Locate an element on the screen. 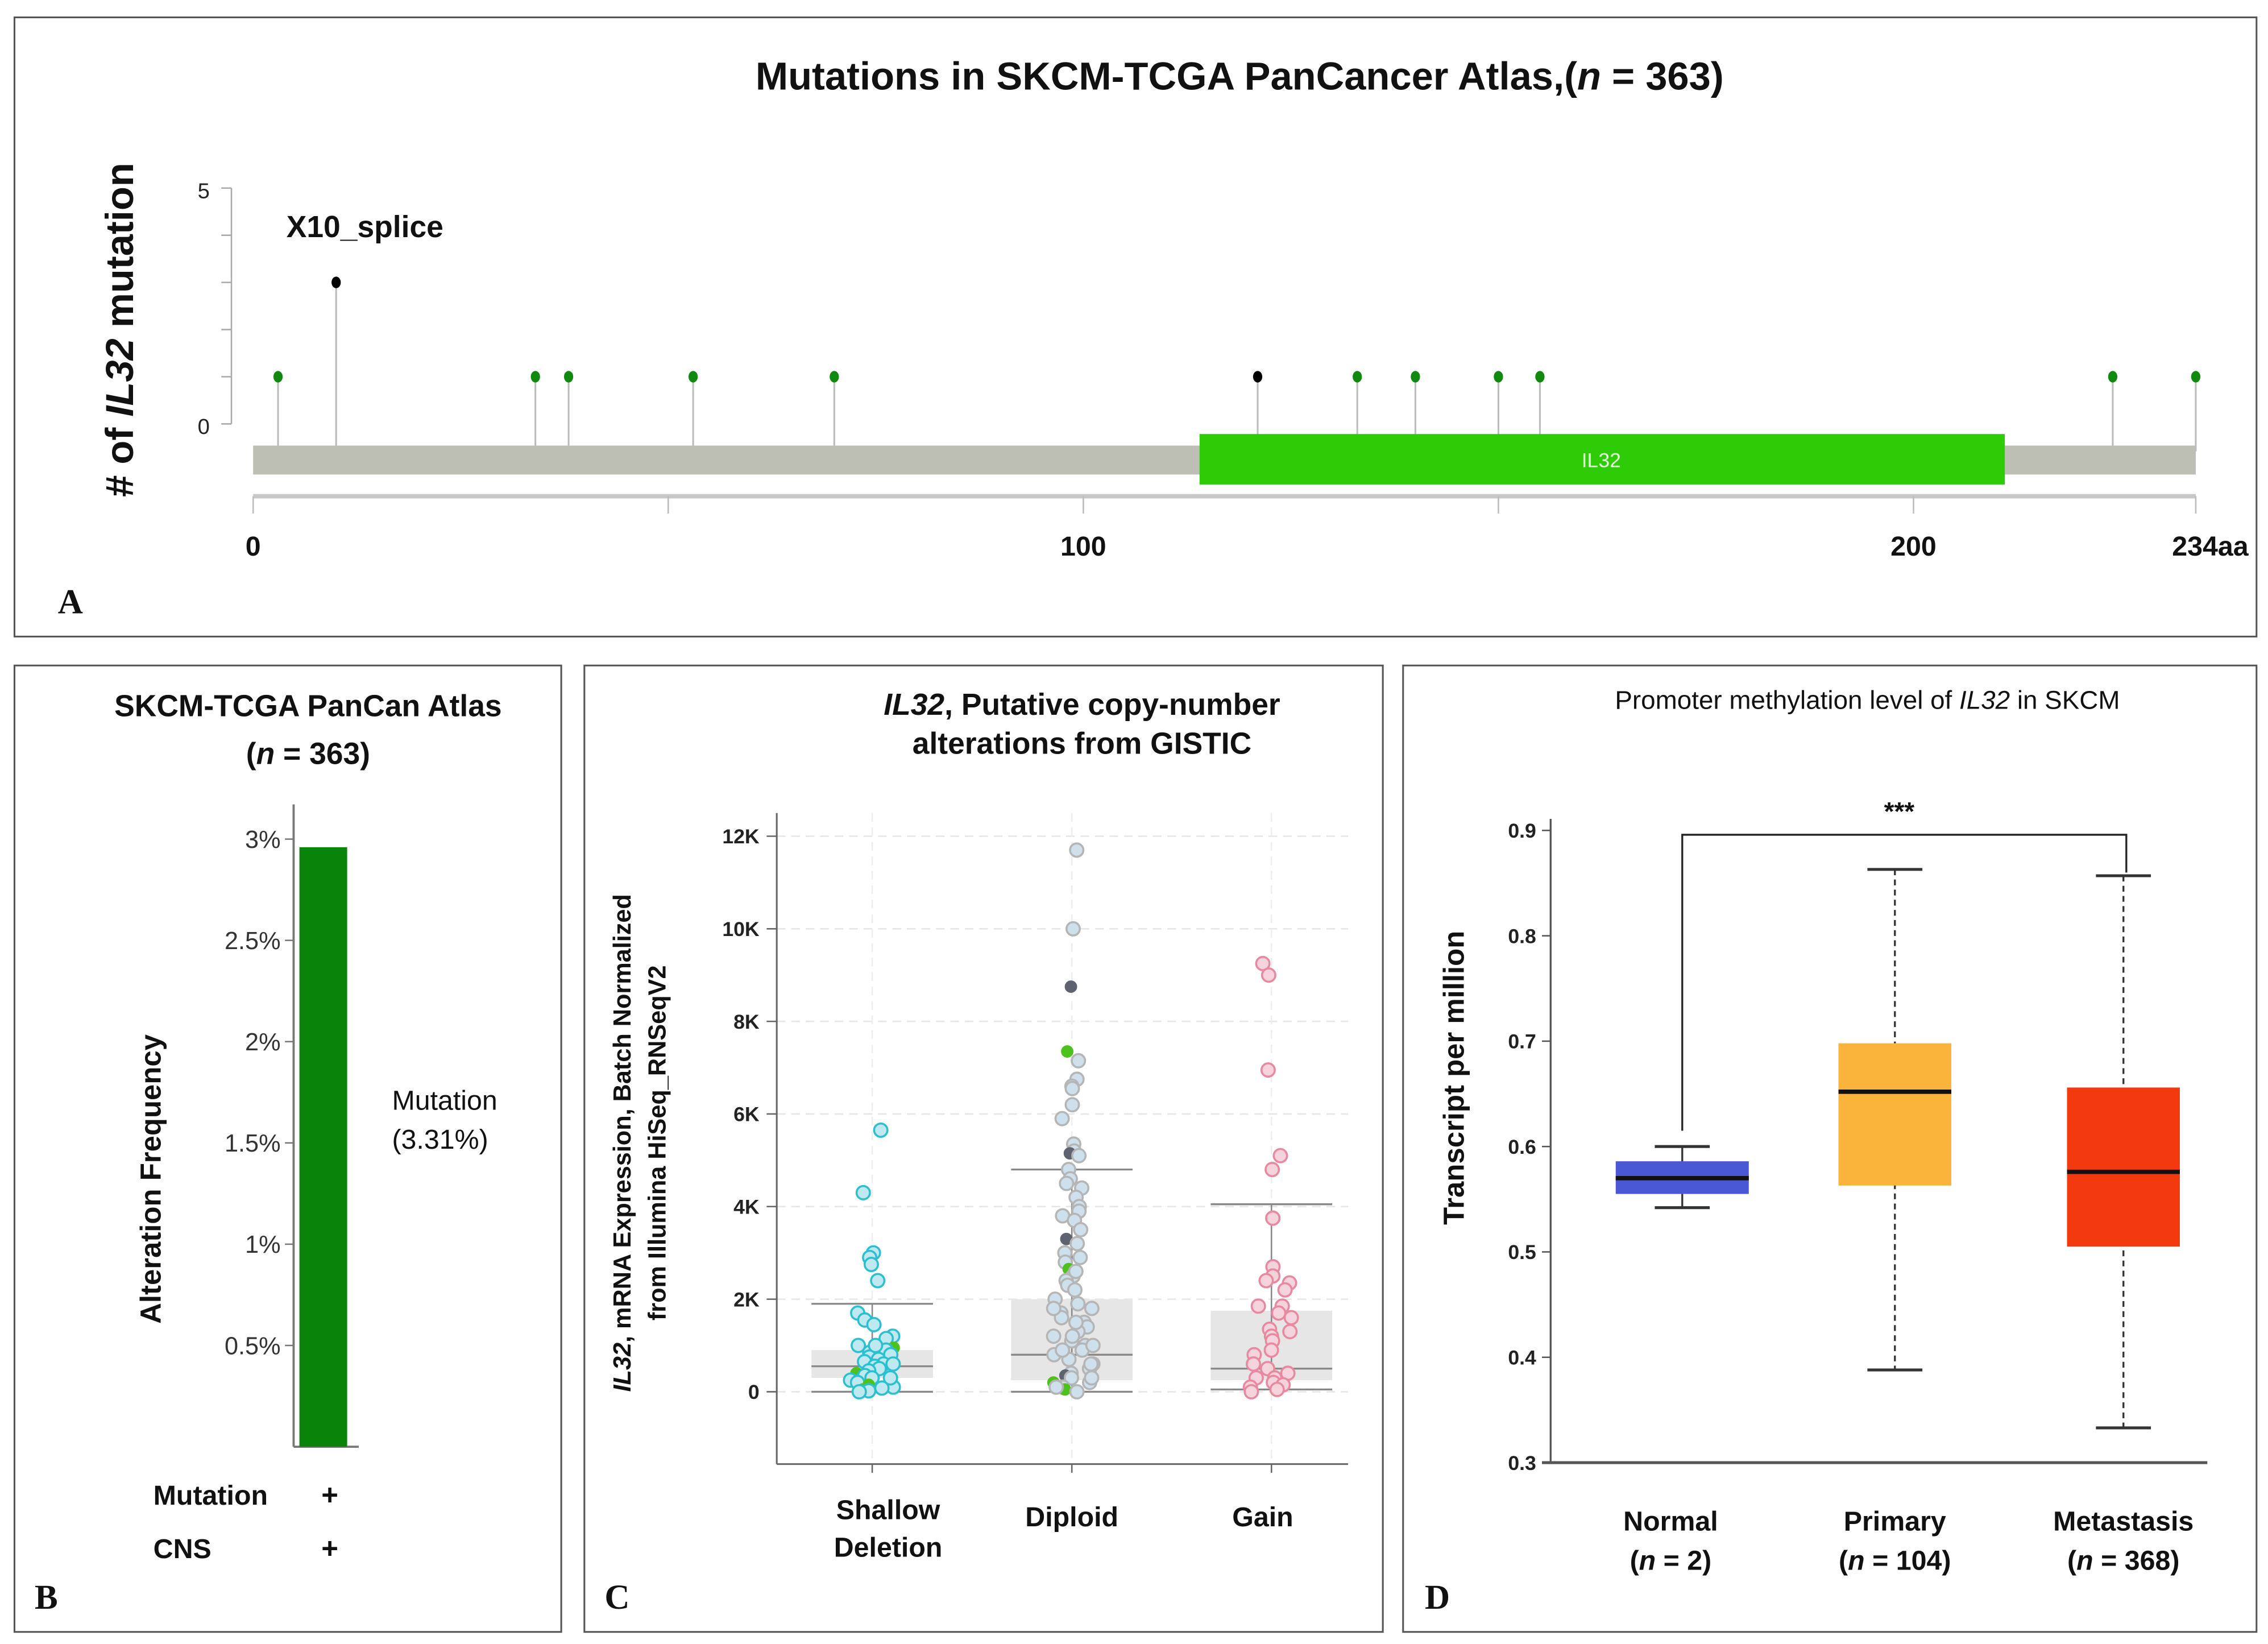  y-tick-label: 0 is located at coordinates (204, 427).